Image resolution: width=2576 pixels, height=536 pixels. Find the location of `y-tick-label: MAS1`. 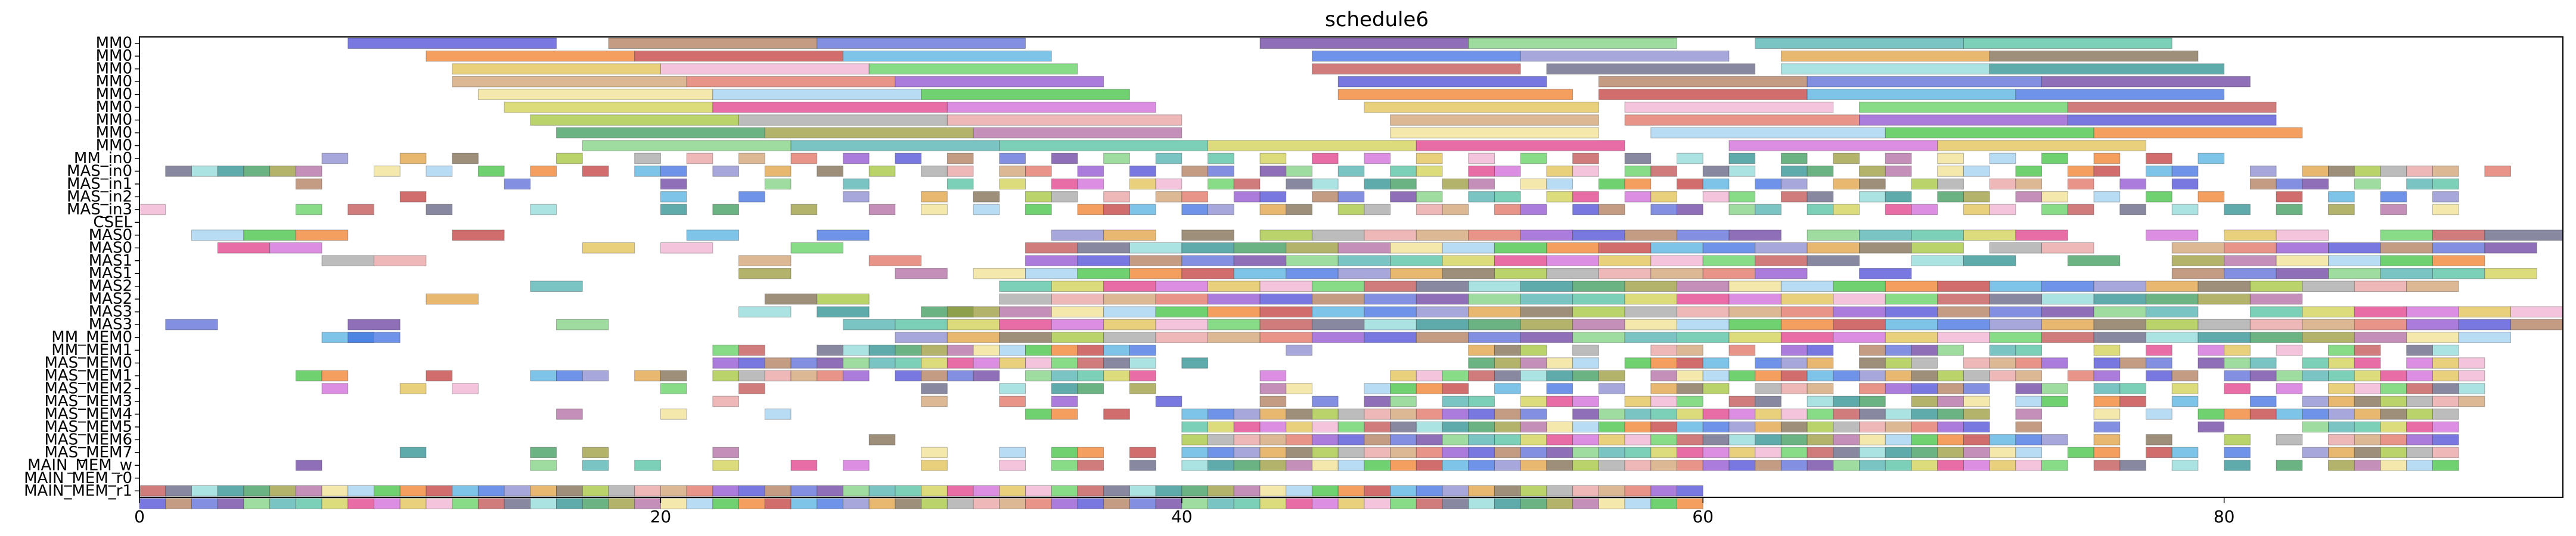

y-tick-label: MAS1 is located at coordinates (111, 261).